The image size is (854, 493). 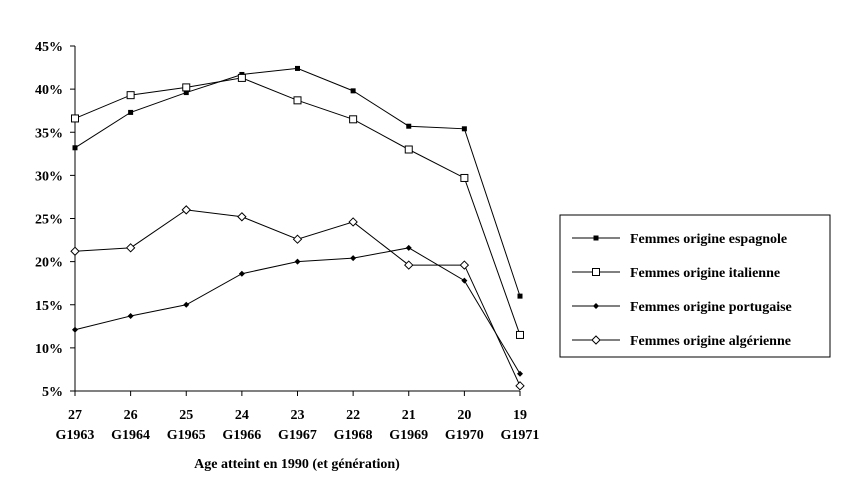 I want to click on y-tick-label: 45%, so click(x=49, y=47).